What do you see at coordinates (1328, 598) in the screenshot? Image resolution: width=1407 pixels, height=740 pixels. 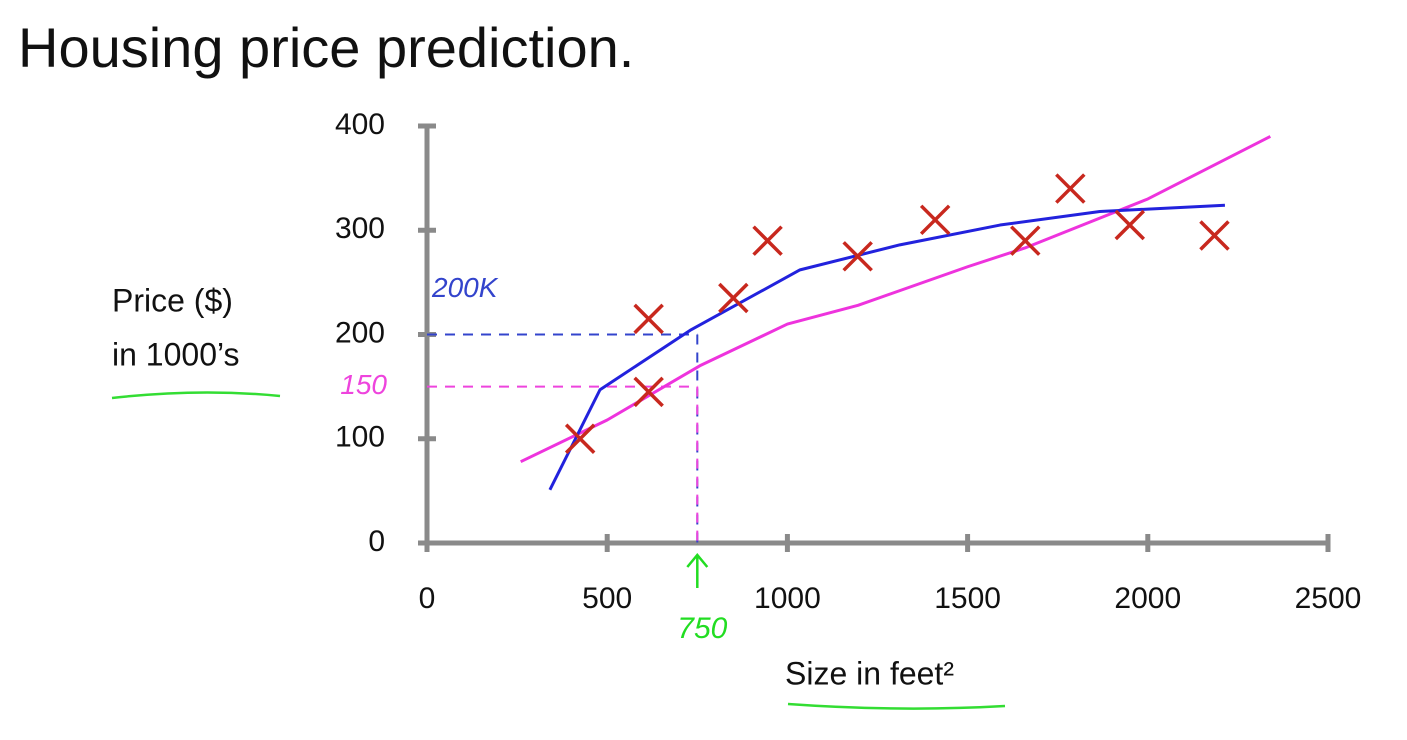 I see `x-tick-label: 2500` at bounding box center [1328, 598].